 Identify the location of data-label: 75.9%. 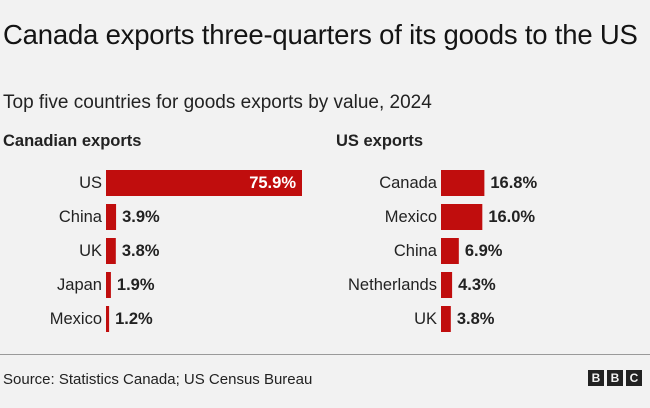
(272, 183).